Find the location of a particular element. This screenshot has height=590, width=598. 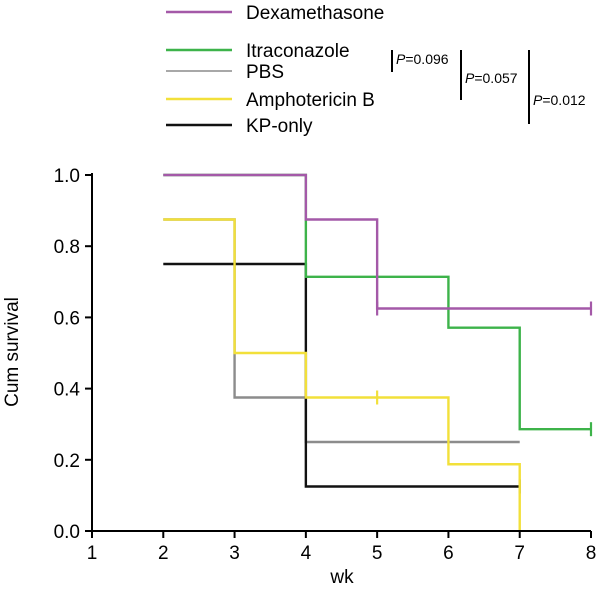

y-tick-label: 0.6 is located at coordinates (67, 318).